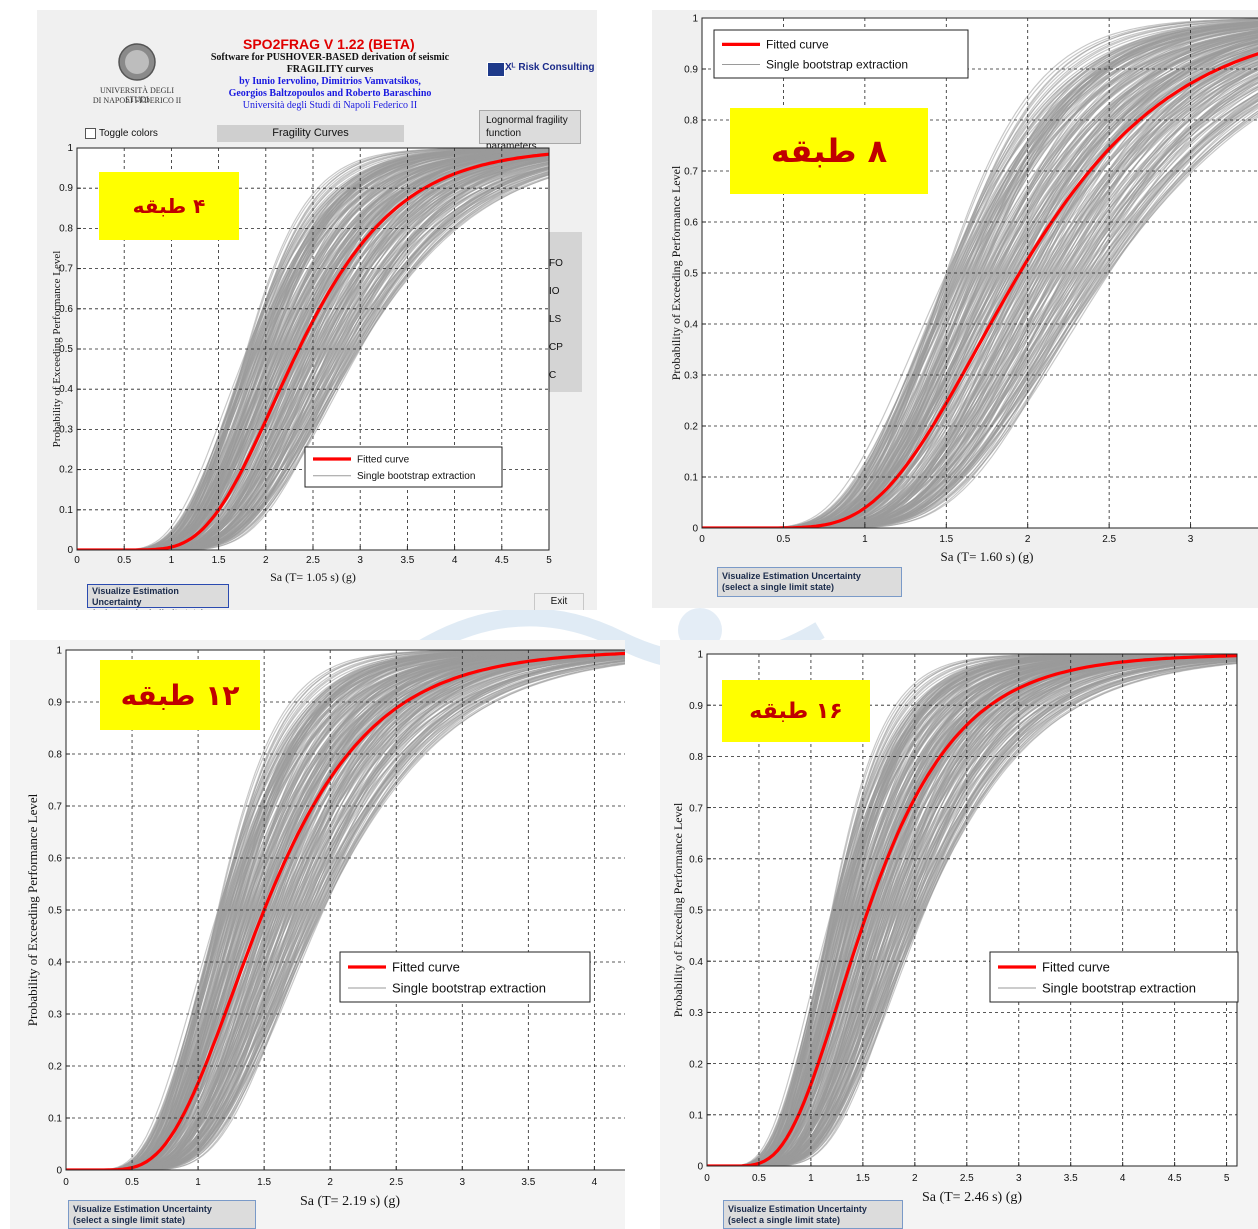  I want to click on fitted-curve, so click(313, 351).